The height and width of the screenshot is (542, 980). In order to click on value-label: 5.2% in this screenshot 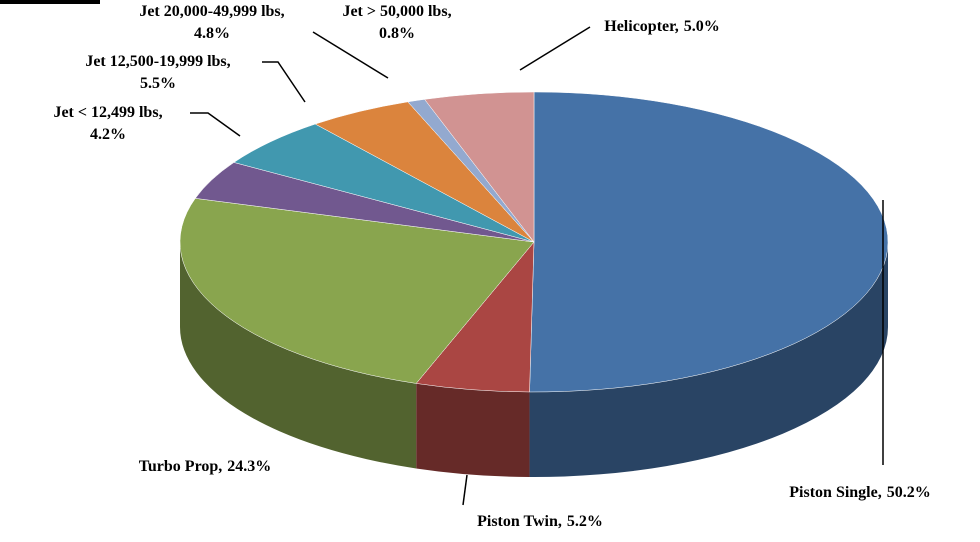, I will do `click(585, 521)`.